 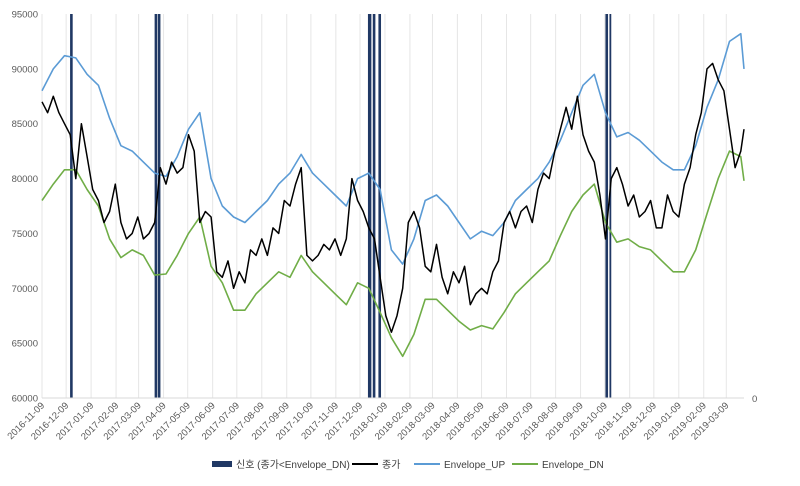 What do you see at coordinates (25, 124) in the screenshot?
I see `y-tick-label: 85000` at bounding box center [25, 124].